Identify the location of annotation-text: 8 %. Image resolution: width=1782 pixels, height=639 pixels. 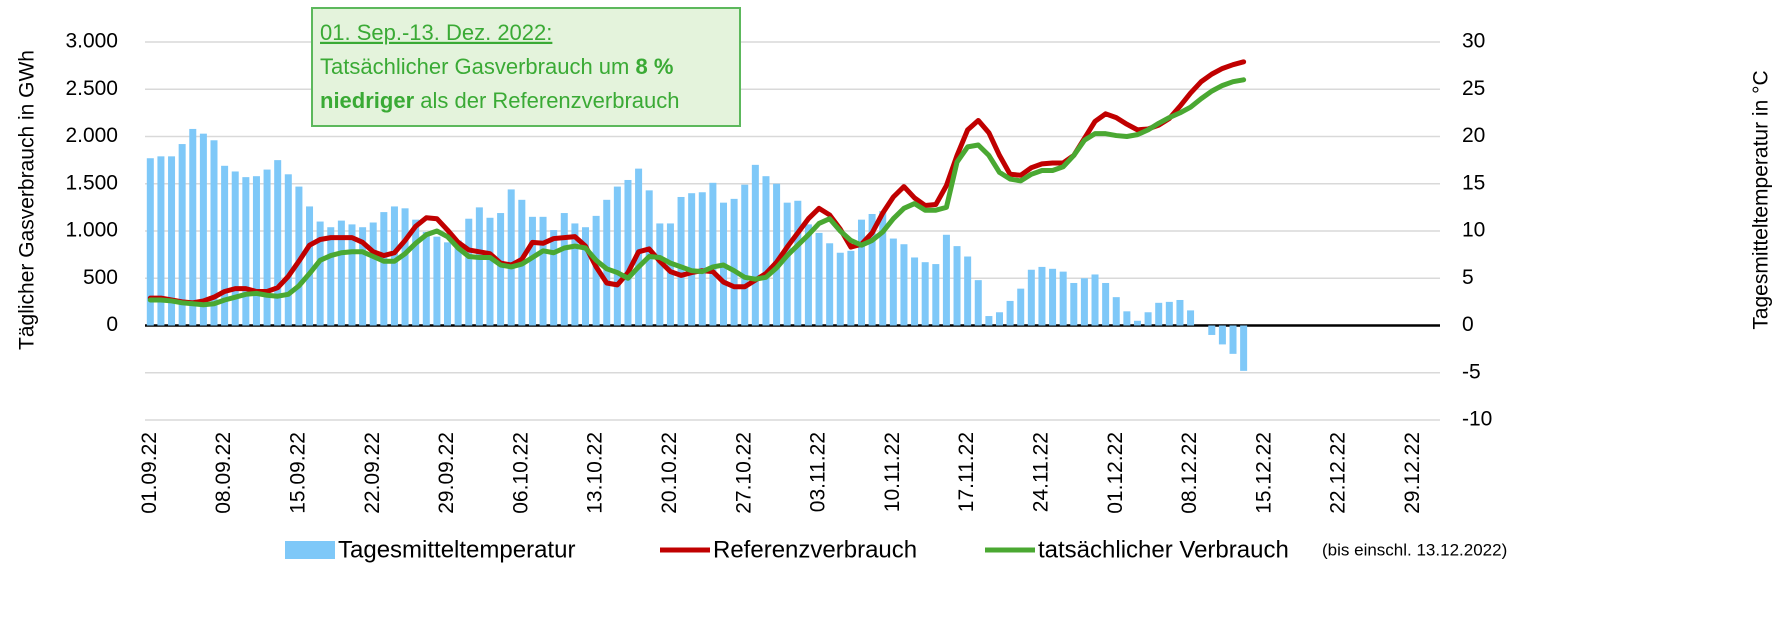
(654, 66).